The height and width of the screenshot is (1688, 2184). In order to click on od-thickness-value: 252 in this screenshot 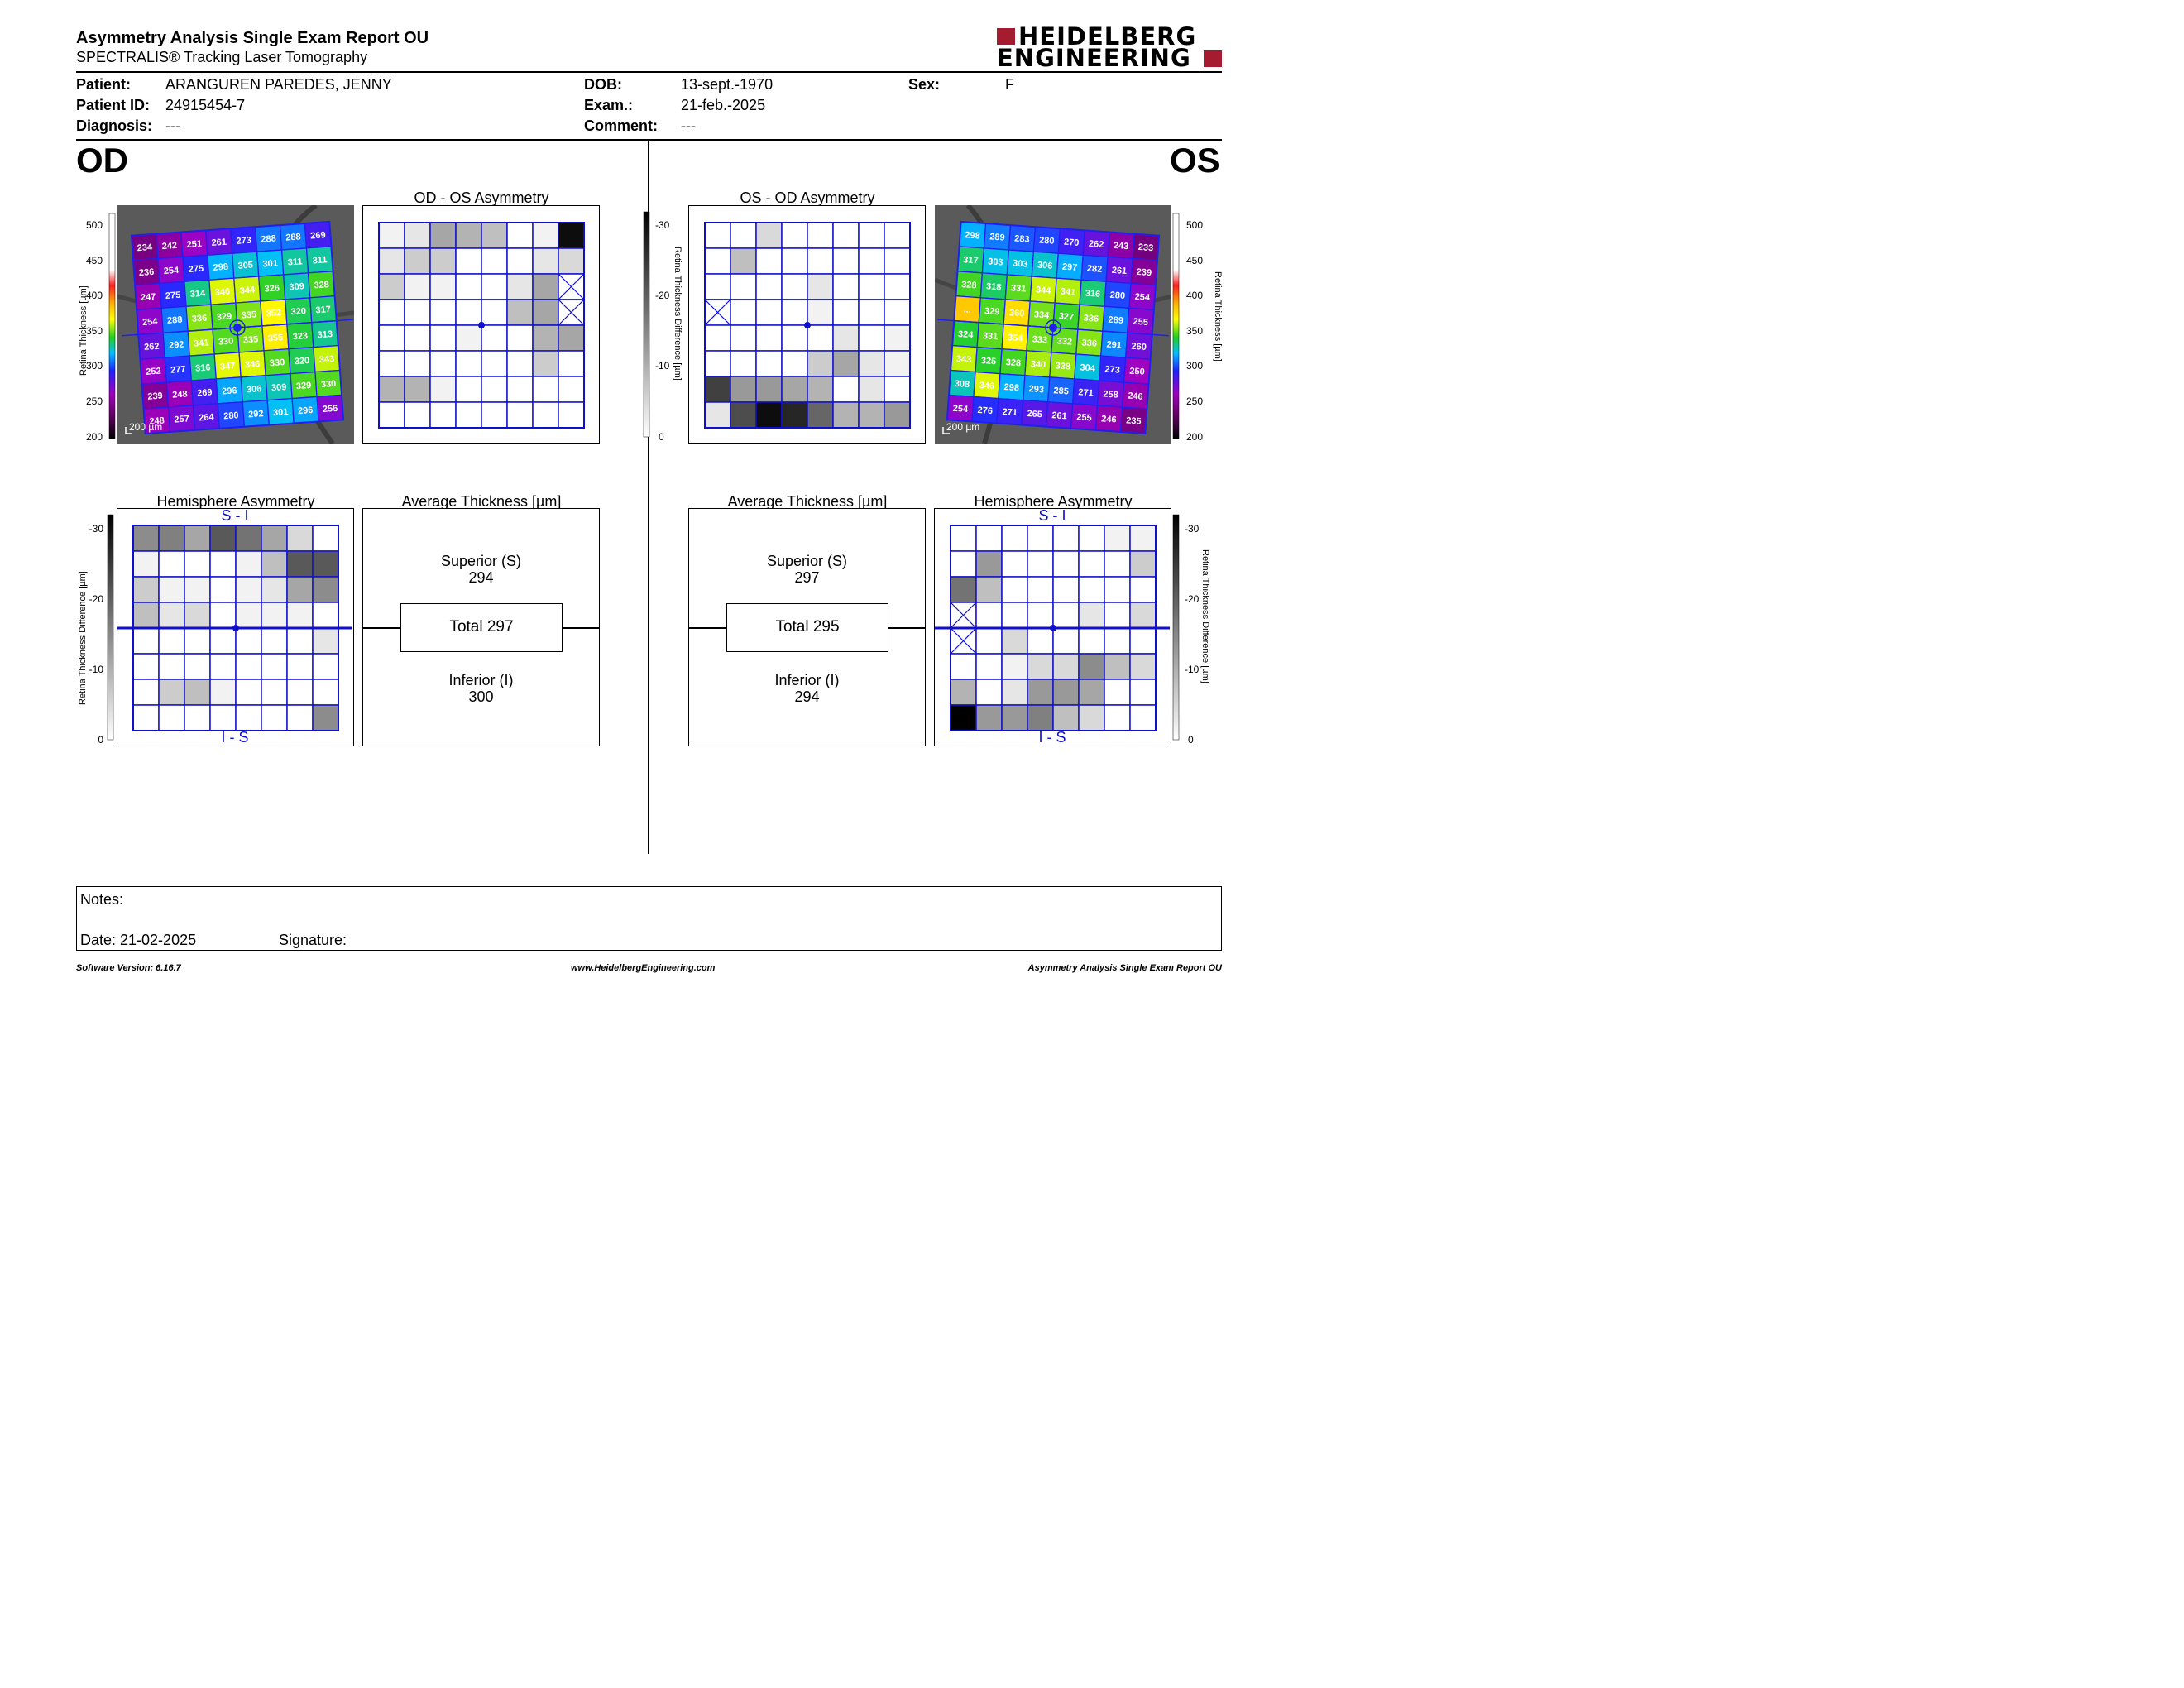, I will do `click(153, 372)`.